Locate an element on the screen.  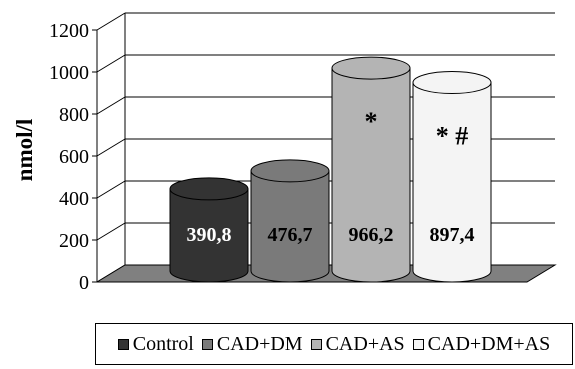
bar-cad-dm-as is located at coordinates (452, 177).